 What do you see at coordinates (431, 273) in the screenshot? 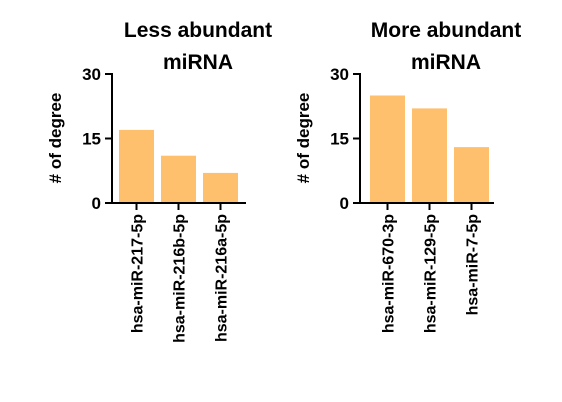
I see `category-label: hsa-miR-129-5p` at bounding box center [431, 273].